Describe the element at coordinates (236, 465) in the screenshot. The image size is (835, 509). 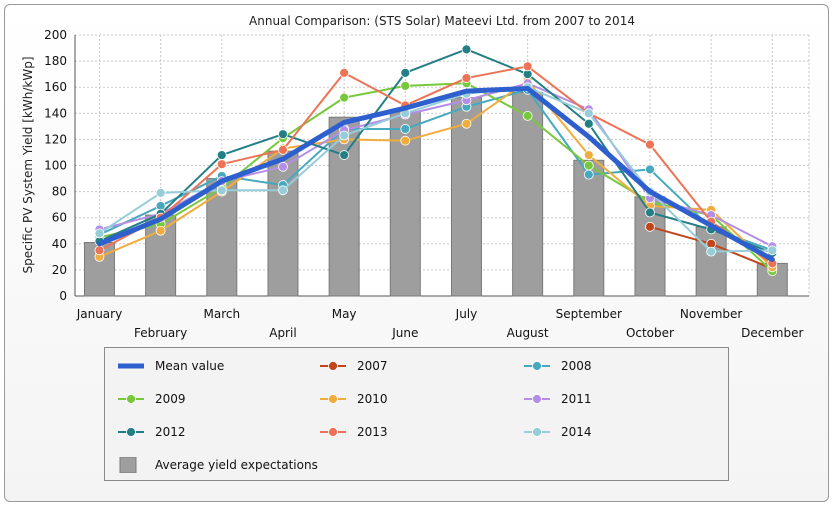
I see `legend-label: Average yield expectations` at that location.